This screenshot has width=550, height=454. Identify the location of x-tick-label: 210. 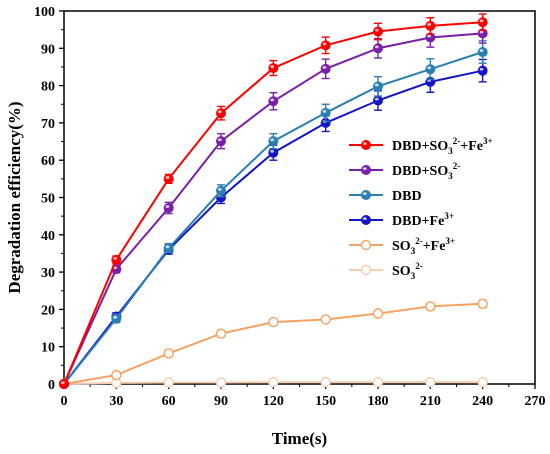
(430, 401).